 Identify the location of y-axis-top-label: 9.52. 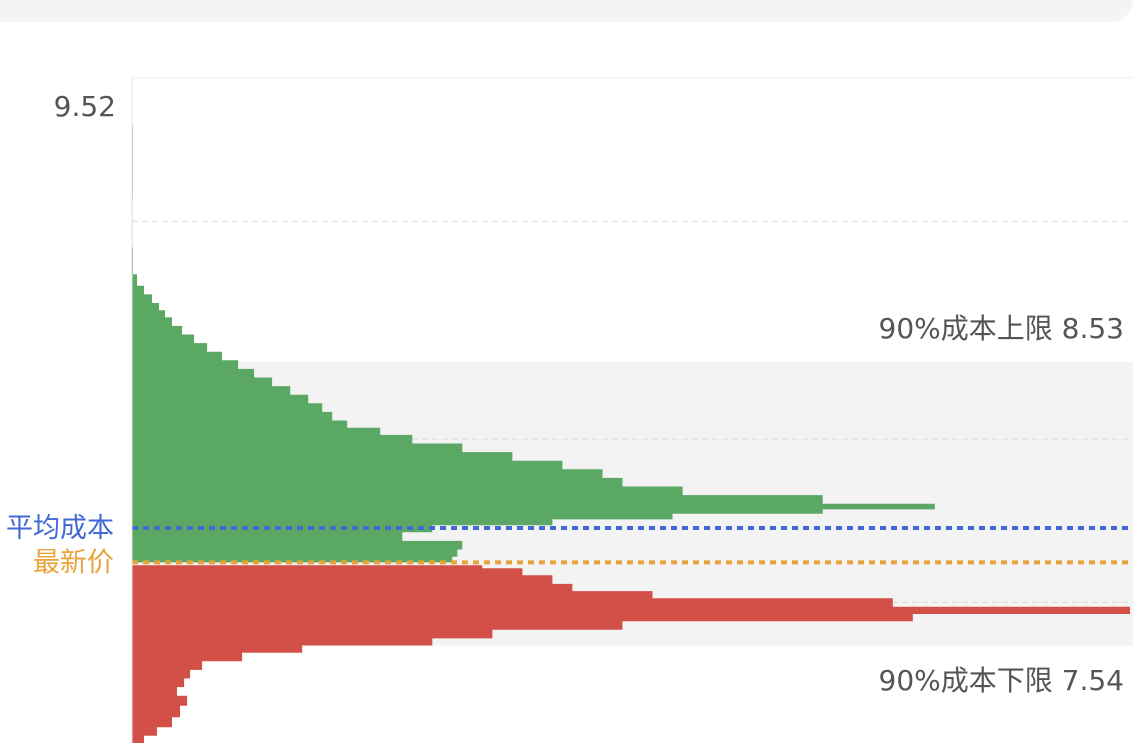
(85, 106).